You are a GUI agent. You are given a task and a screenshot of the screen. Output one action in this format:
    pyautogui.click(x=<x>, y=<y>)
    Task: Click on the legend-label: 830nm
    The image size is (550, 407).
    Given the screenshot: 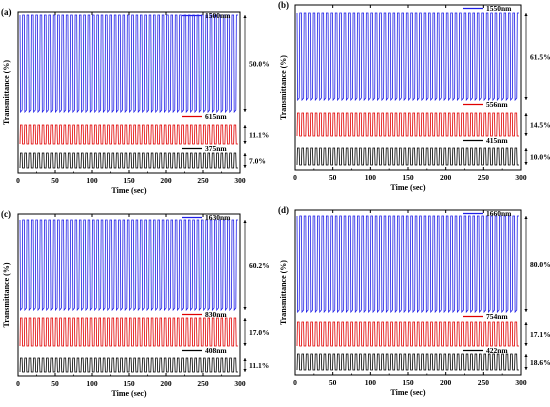 What is the action you would take?
    pyautogui.click(x=216, y=314)
    